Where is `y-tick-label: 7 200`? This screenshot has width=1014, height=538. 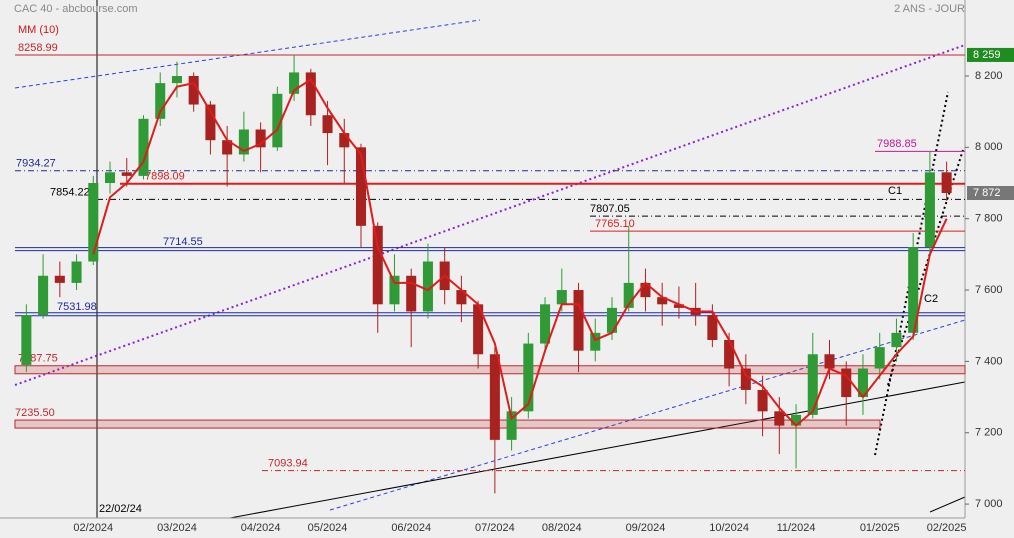 y-tick-label: 7 200 is located at coordinates (989, 433).